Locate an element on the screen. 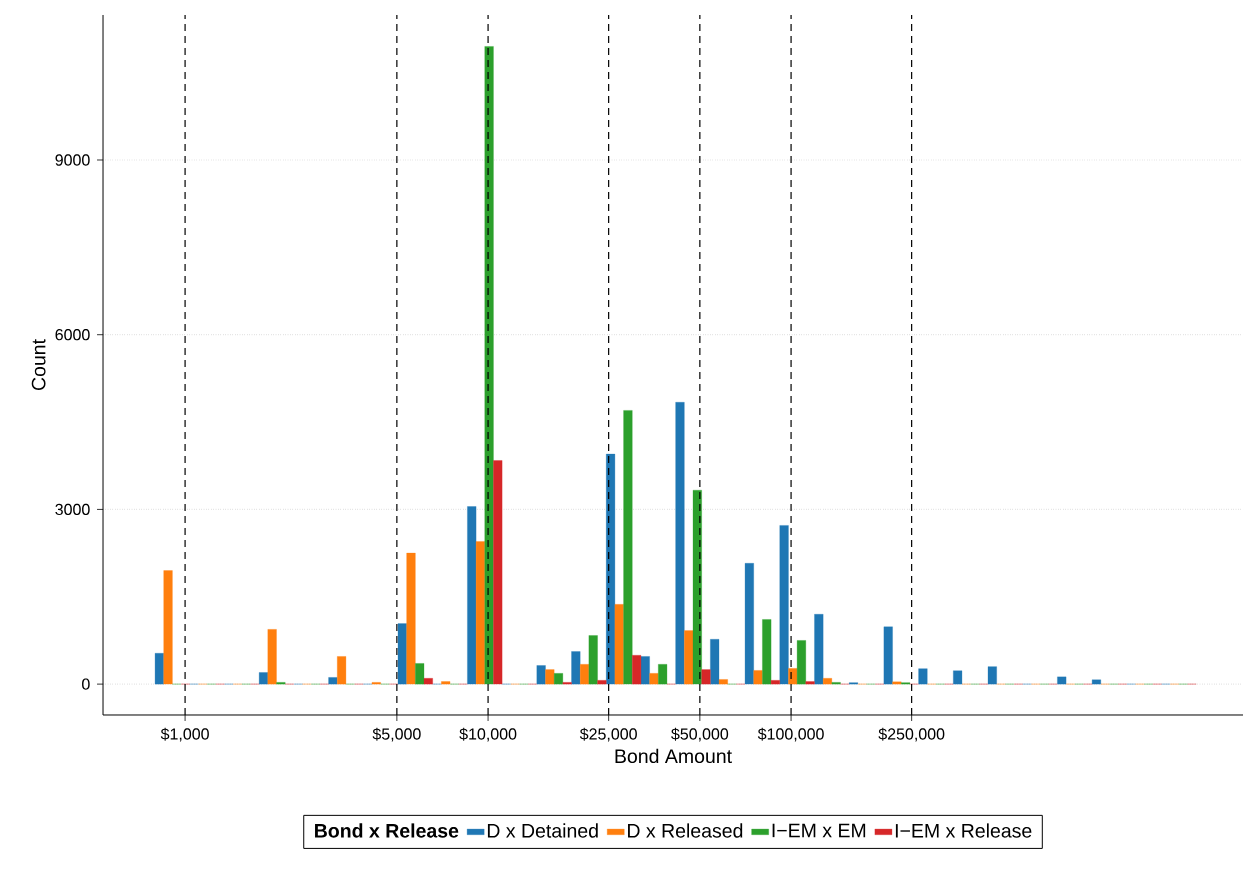  x-tick-label: $100,000 is located at coordinates (790, 734).